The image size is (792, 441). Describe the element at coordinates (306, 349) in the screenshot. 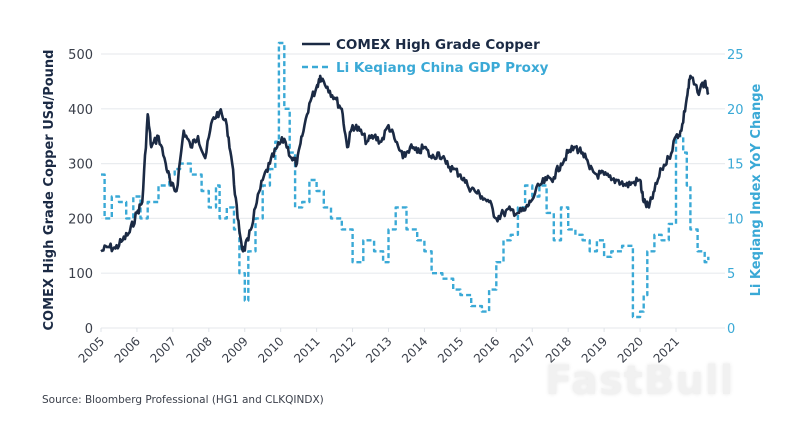

I see `x-tick-label: 2011` at that location.